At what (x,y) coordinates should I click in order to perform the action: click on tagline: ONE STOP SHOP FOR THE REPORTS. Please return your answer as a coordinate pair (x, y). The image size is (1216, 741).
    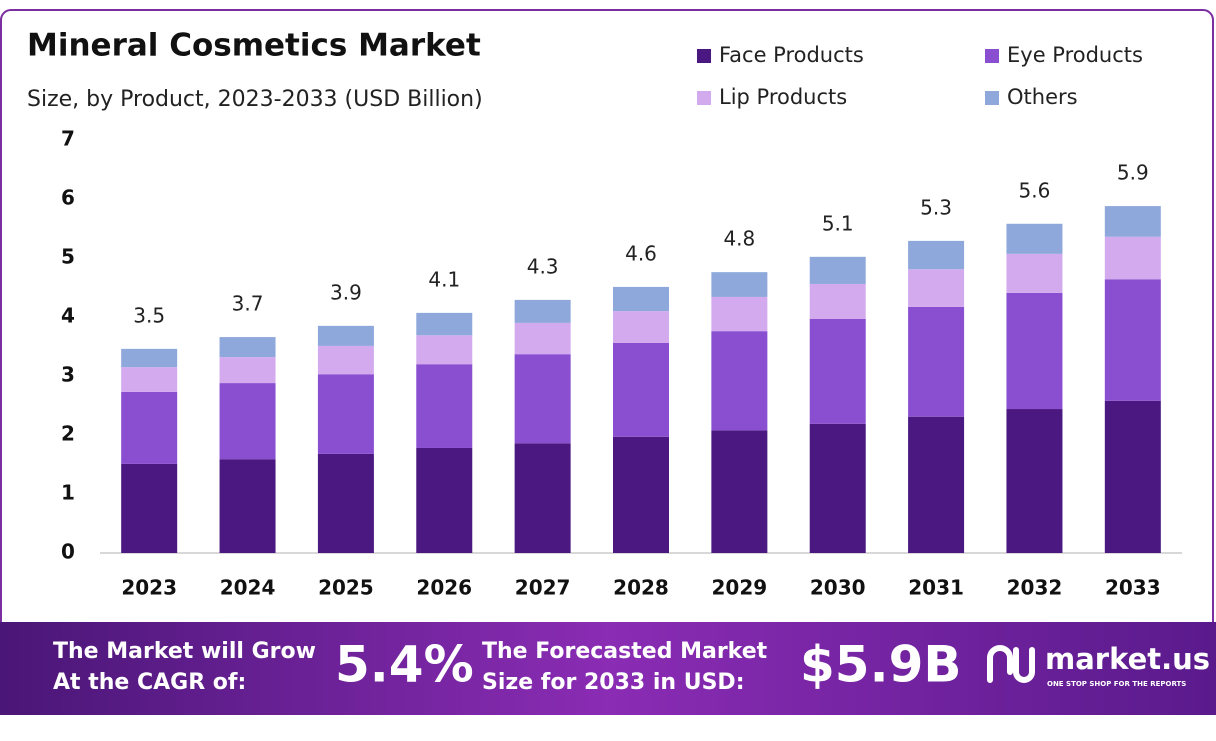
    Looking at the image, I should click on (1116, 684).